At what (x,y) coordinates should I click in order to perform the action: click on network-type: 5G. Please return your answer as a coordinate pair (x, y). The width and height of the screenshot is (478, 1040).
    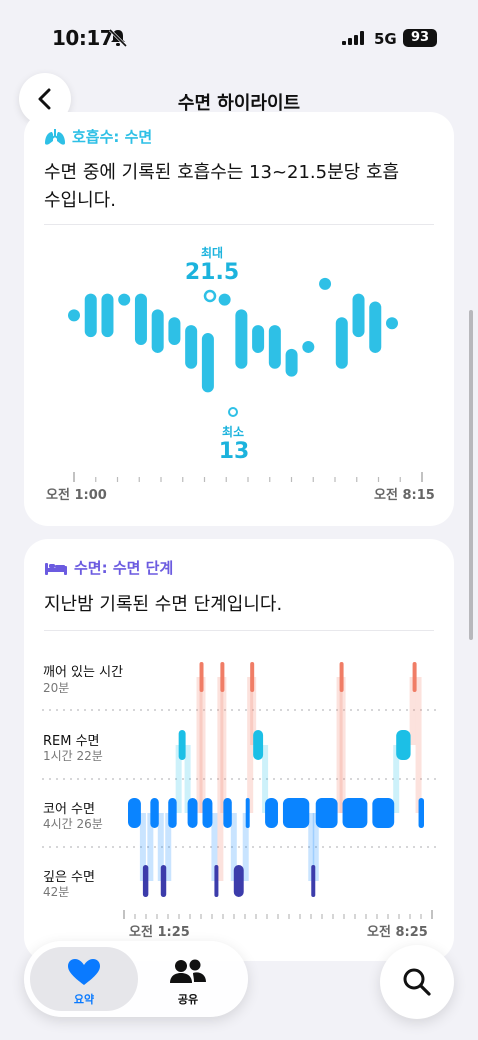
    Looking at the image, I should click on (385, 39).